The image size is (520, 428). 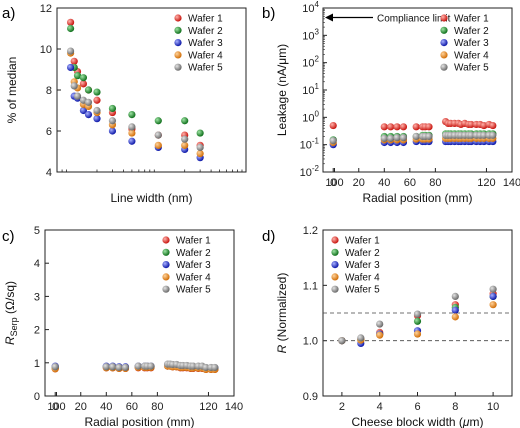 What do you see at coordinates (234, 407) in the screenshot?
I see `x-tick-label: 140` at bounding box center [234, 407].